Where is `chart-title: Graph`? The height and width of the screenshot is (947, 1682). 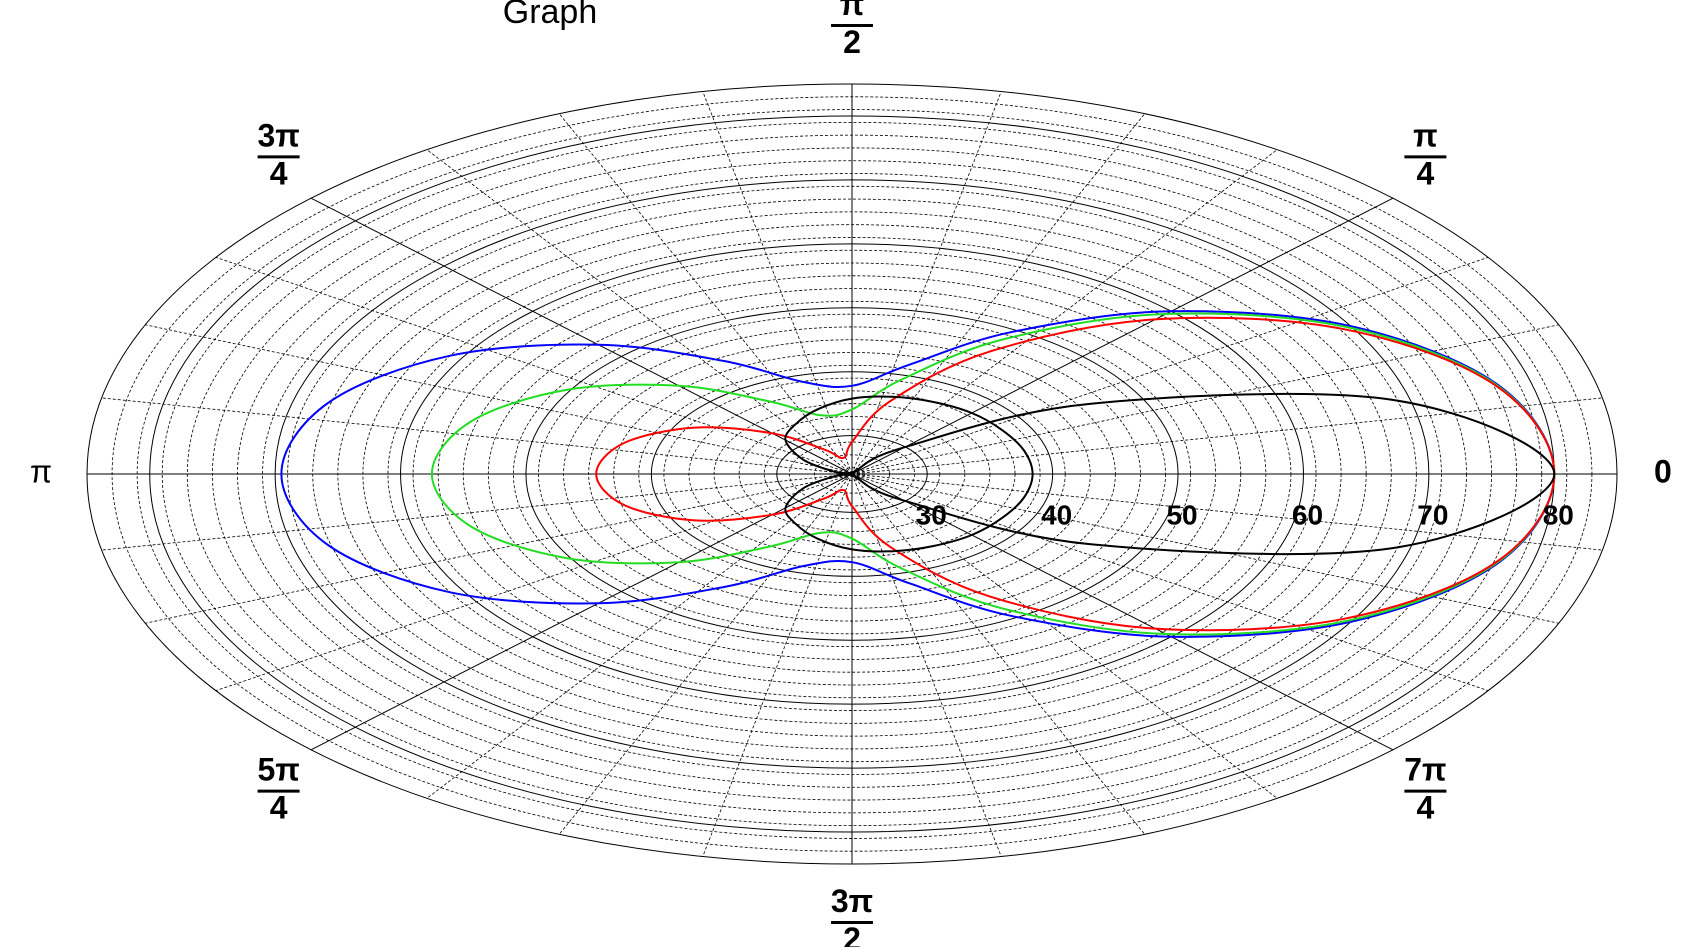 chart-title: Graph is located at coordinates (550, 15).